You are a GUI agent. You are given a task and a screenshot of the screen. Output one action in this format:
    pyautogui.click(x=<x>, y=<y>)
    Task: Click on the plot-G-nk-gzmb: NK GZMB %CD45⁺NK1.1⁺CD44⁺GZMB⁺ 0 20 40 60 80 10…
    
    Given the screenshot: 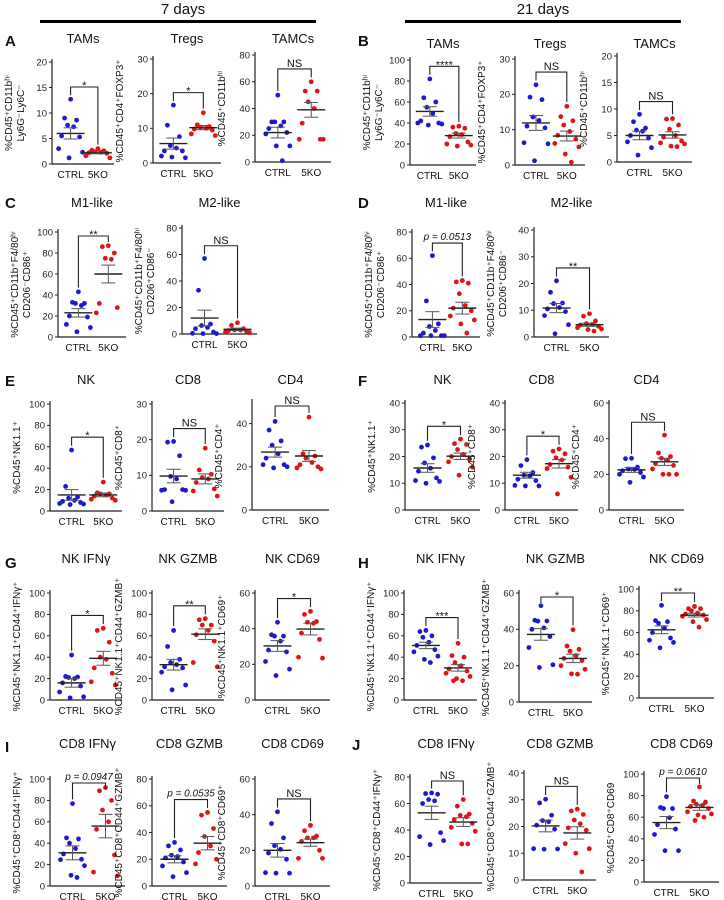 What is the action you would take?
    pyautogui.click(x=169, y=634)
    